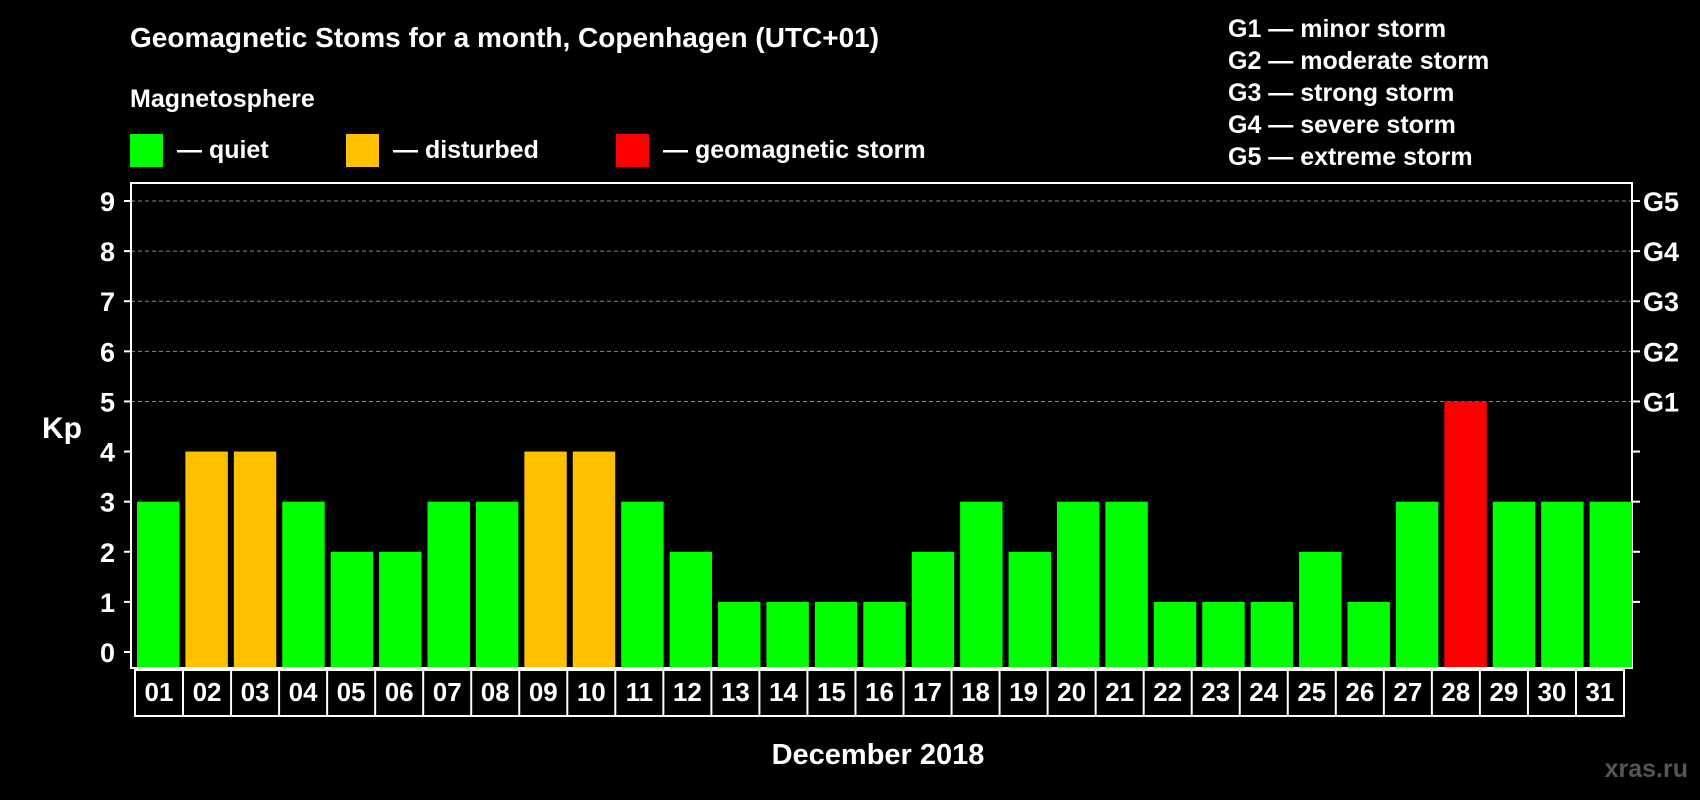 The width and height of the screenshot is (1700, 800). I want to click on legend-heading: Magnetosphere, so click(222, 99).